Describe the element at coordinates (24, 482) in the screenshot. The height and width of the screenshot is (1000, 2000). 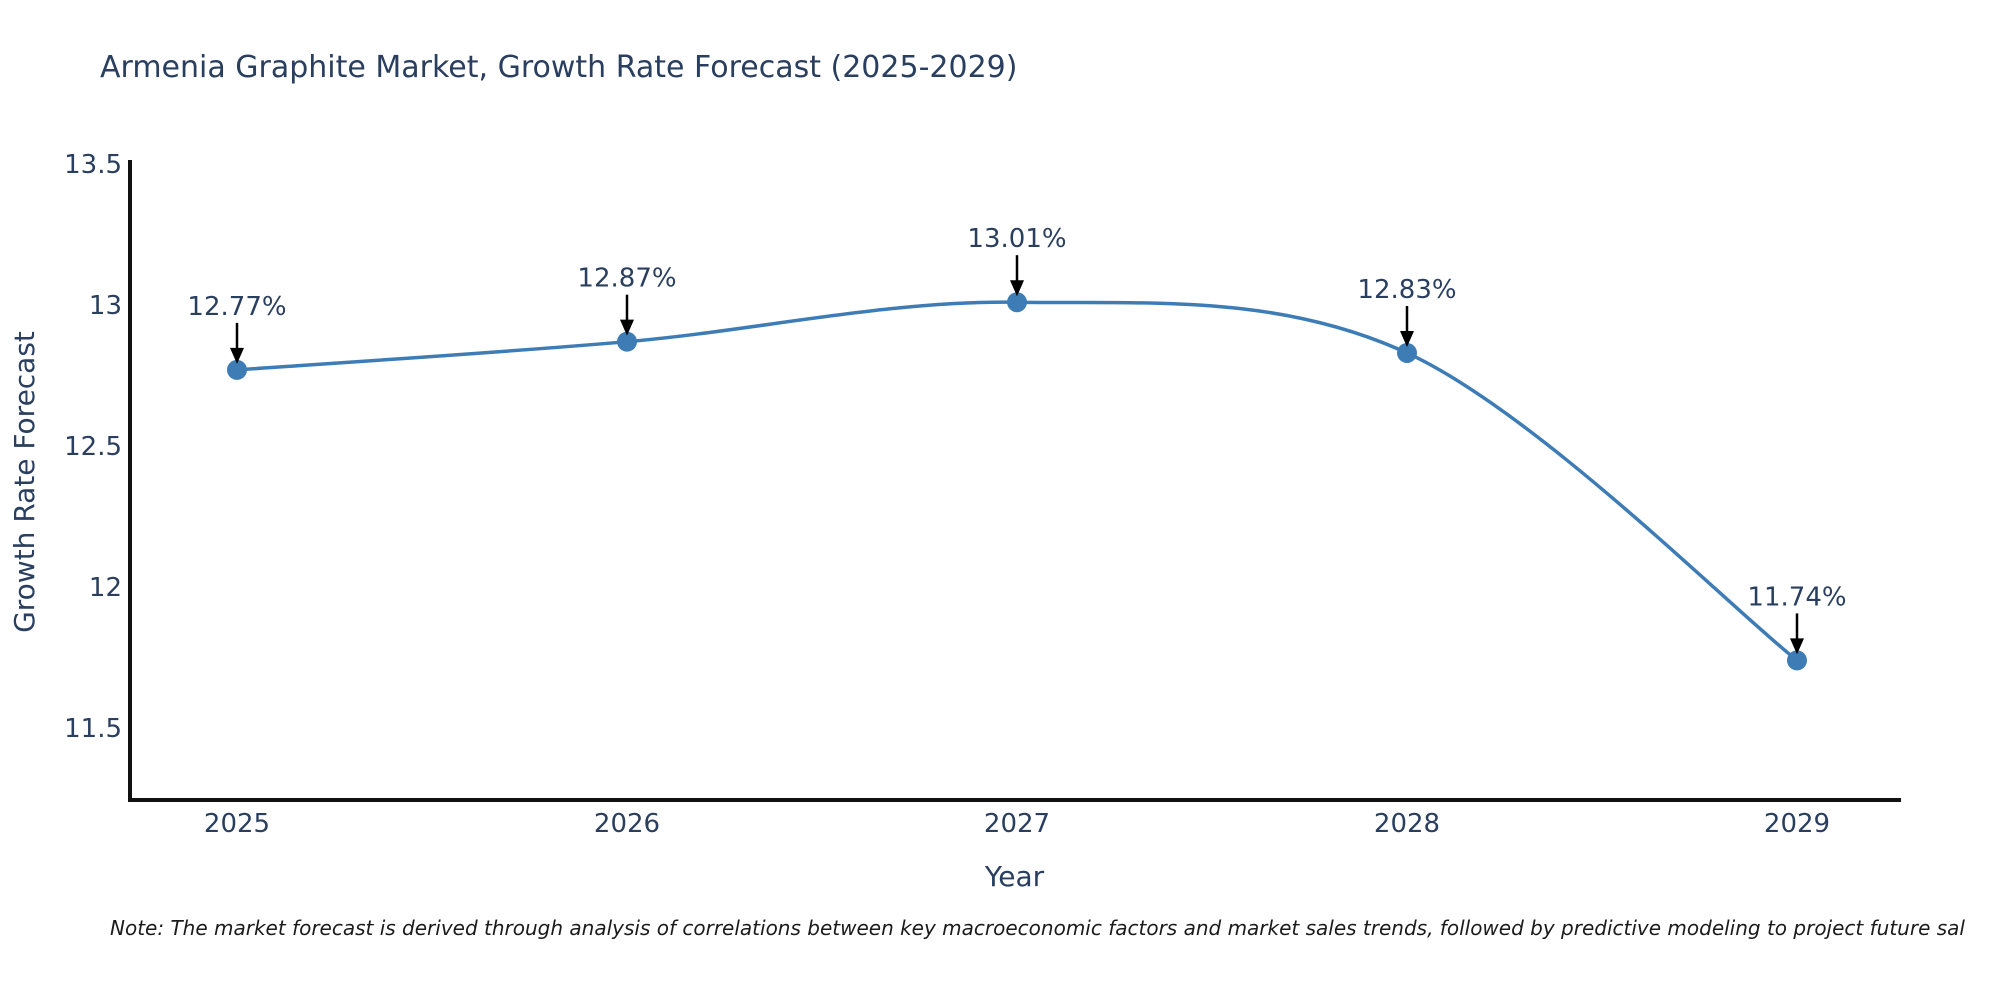
I see `y-axis-title: Growth Rate Forecast` at that location.